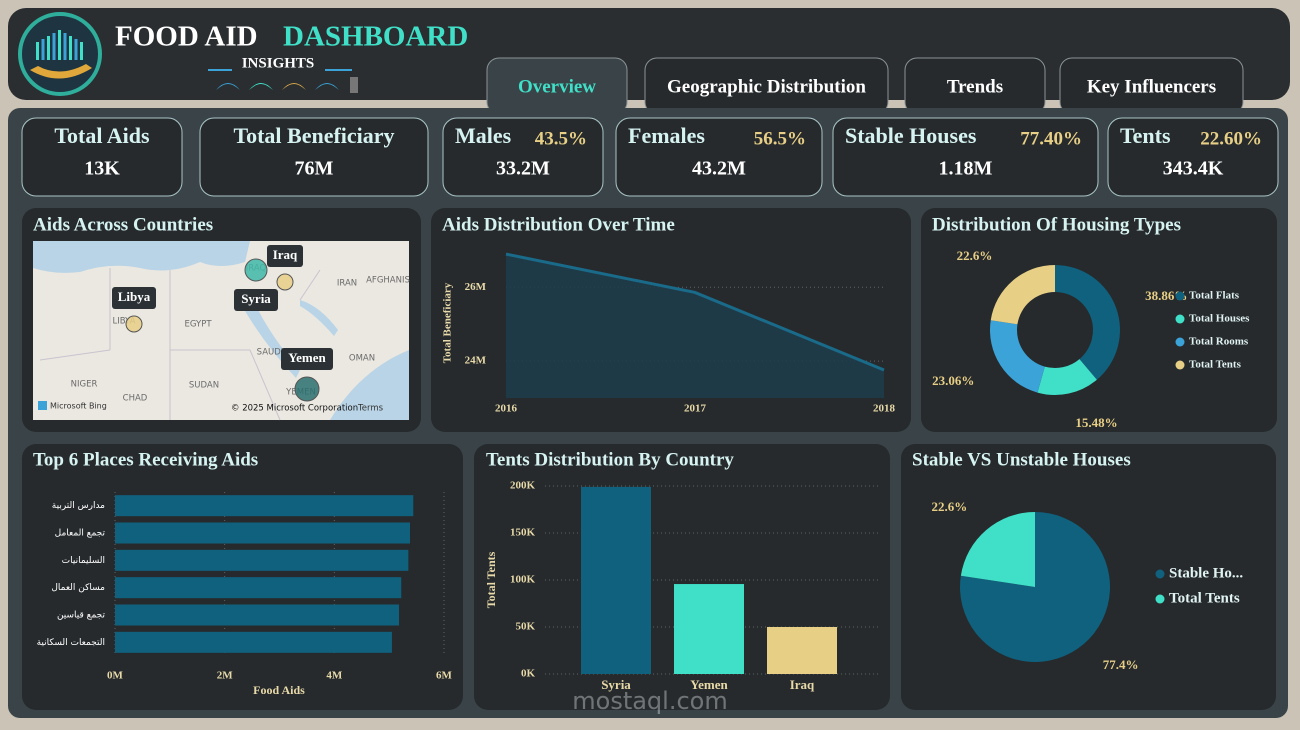  What do you see at coordinates (719, 169) in the screenshot?
I see `kpi-value: 43.2M` at bounding box center [719, 169].